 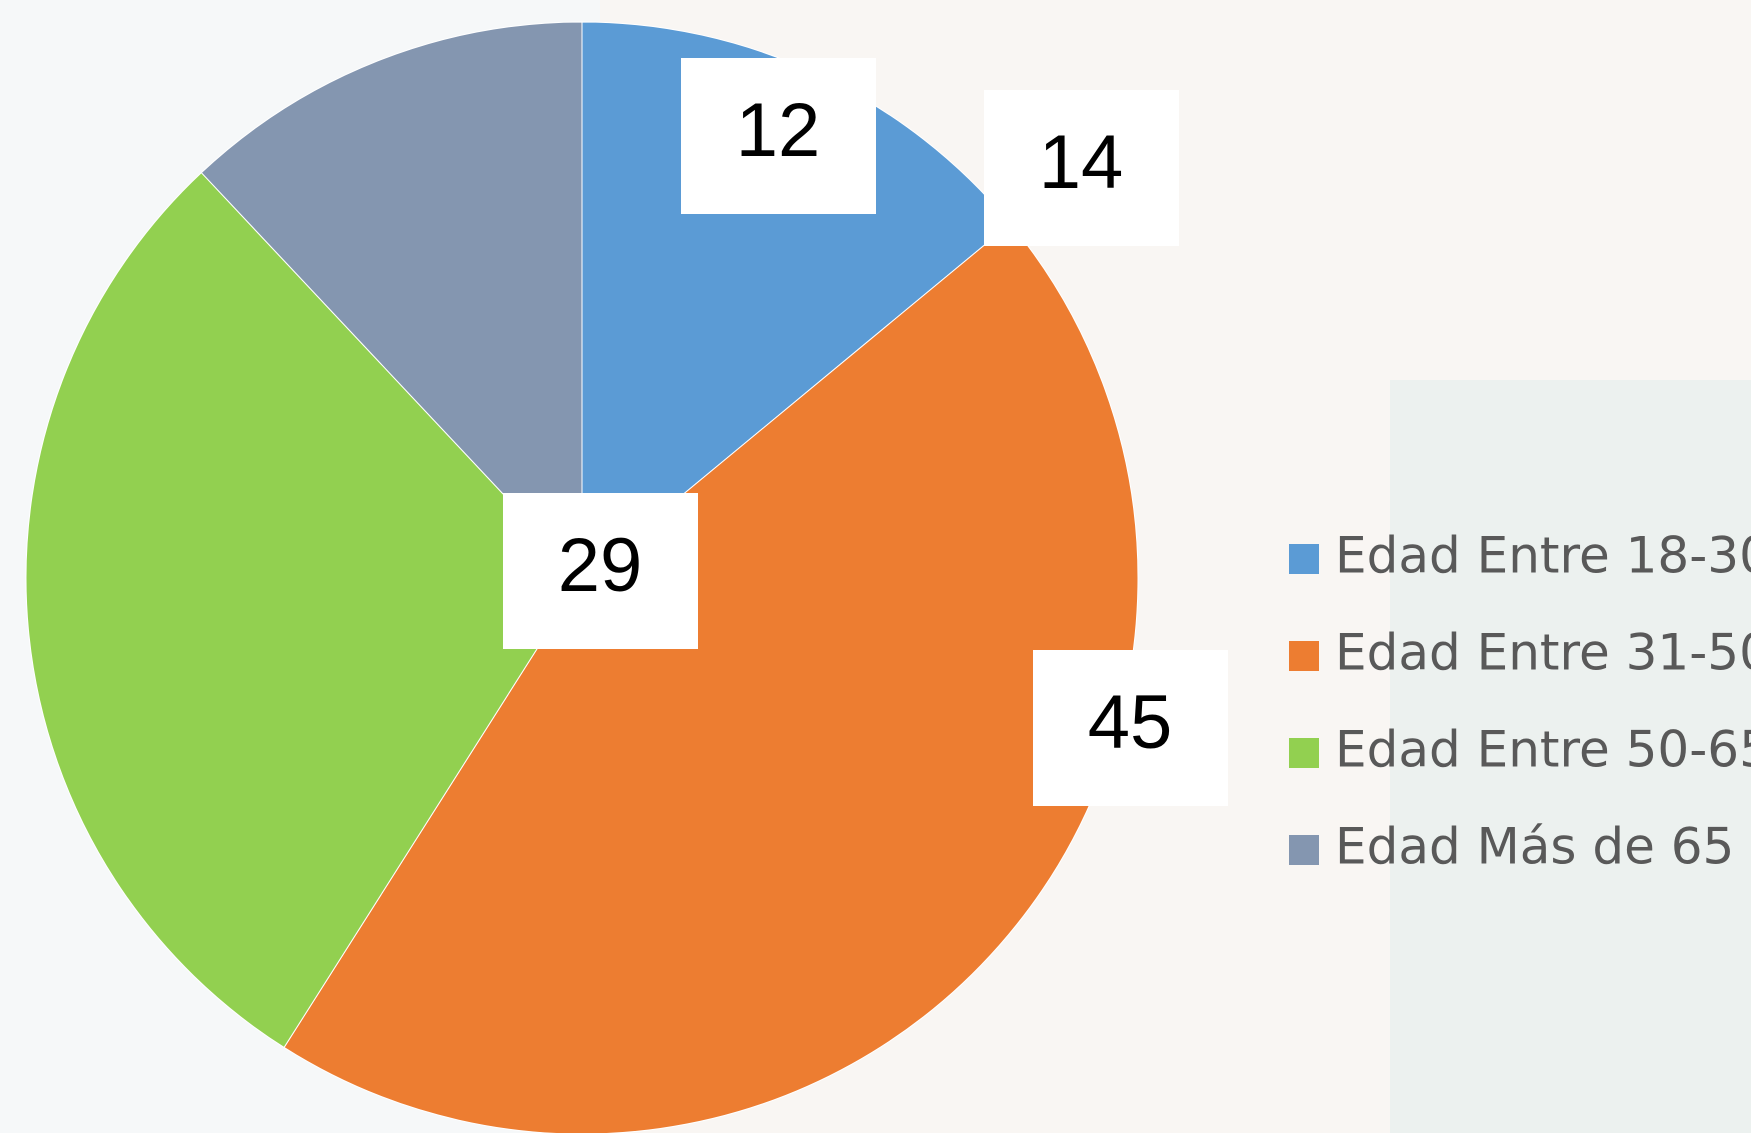 I want to click on legend-label: Edad Más de 65, so click(x=1534, y=847).